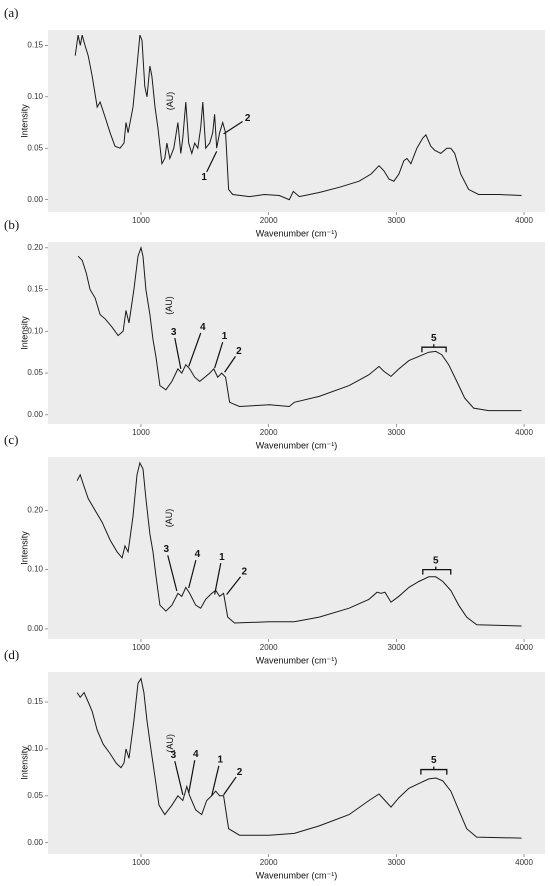  Describe the element at coordinates (11, 224) in the screenshot. I see `panel-label: (b)` at that location.